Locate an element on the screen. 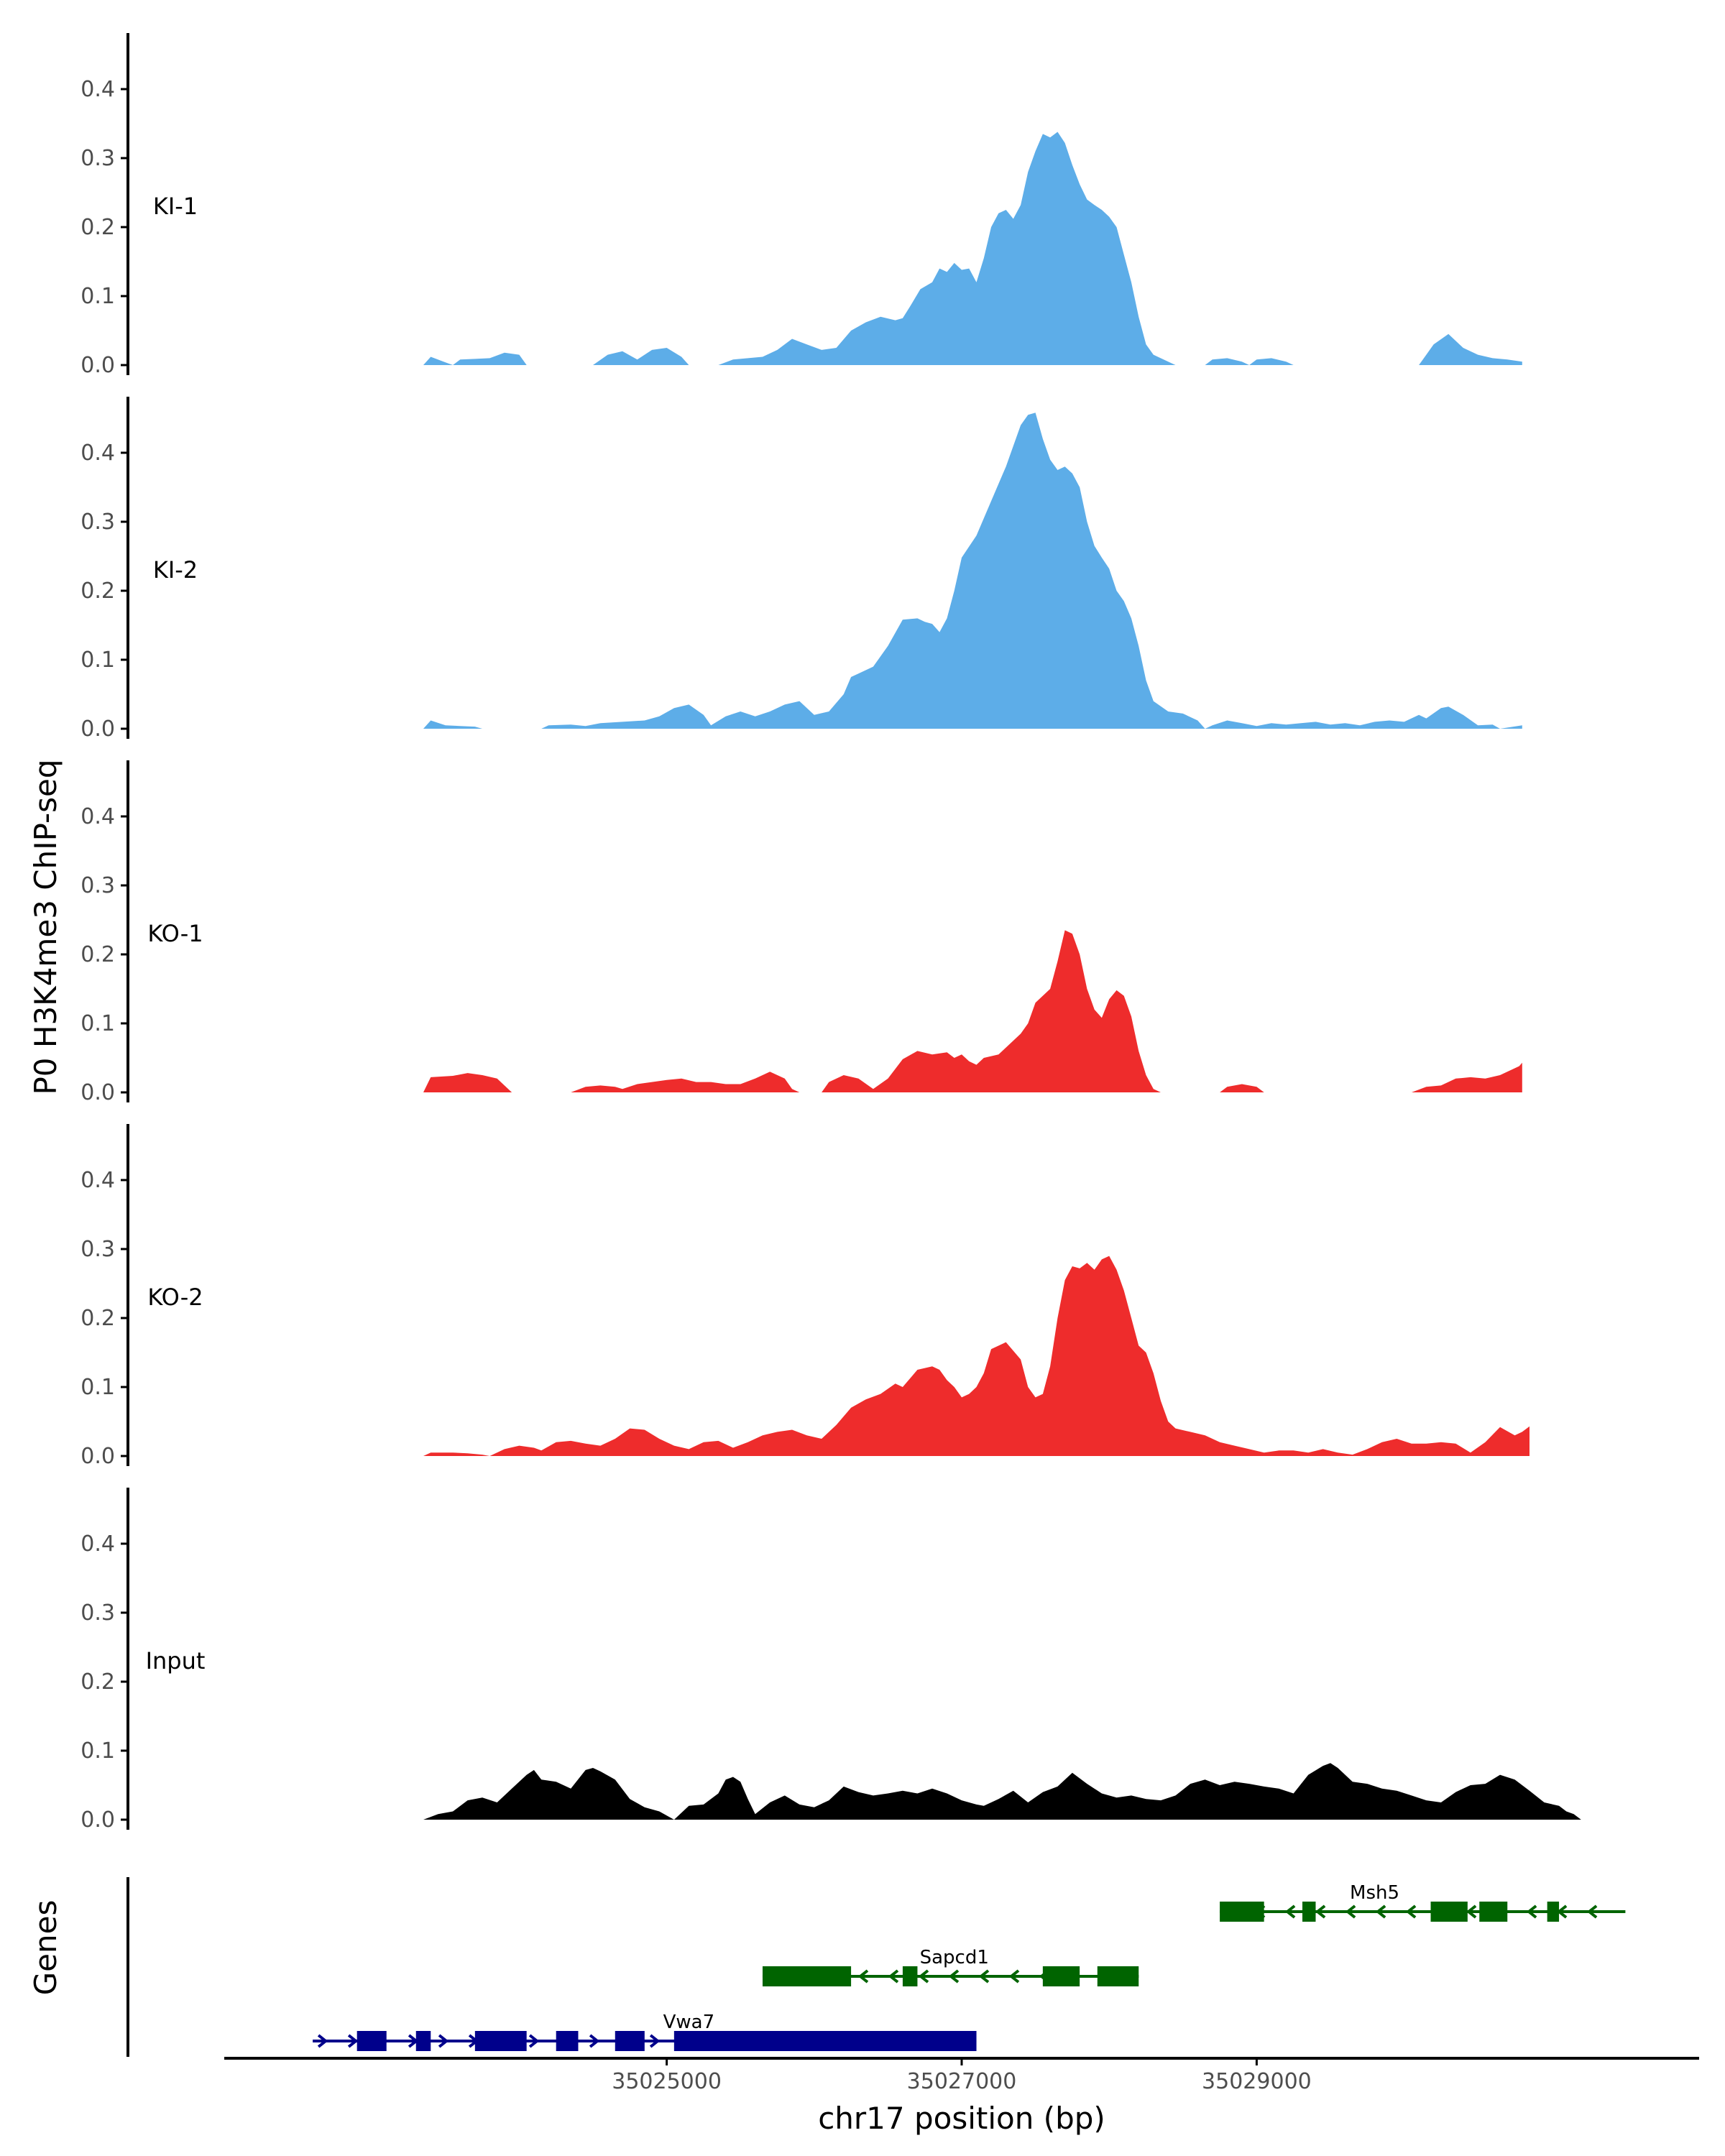 The image size is (1725, 2156). x-tick-label: 35029000 is located at coordinates (1257, 2082).